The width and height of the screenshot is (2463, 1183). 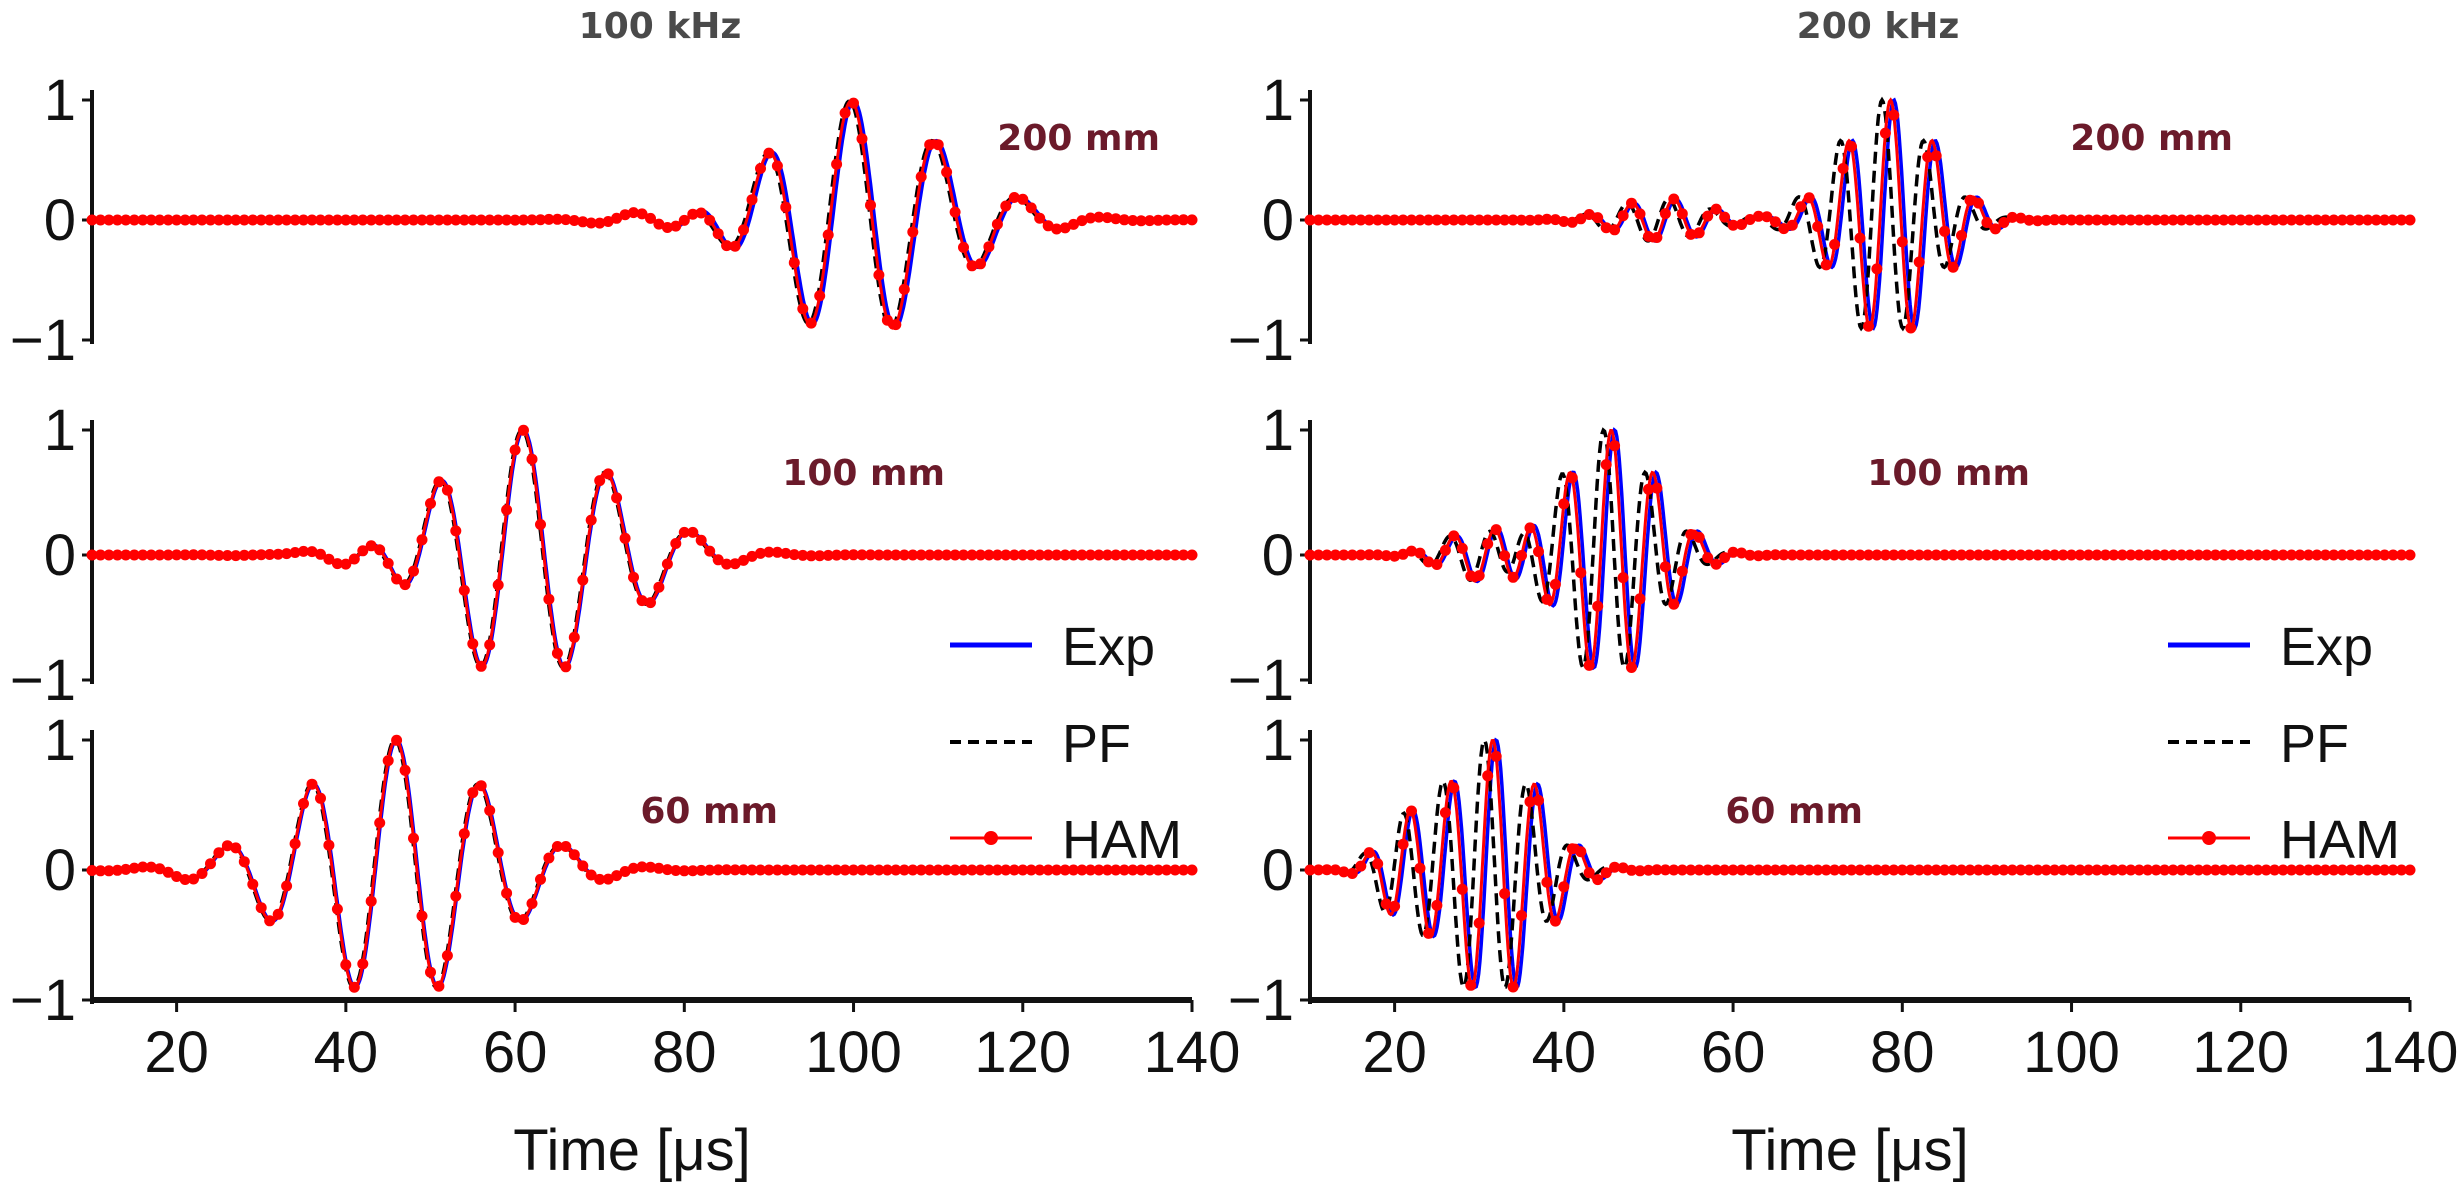 I want to click on legend-label: Exp, so click(x=1108, y=647).